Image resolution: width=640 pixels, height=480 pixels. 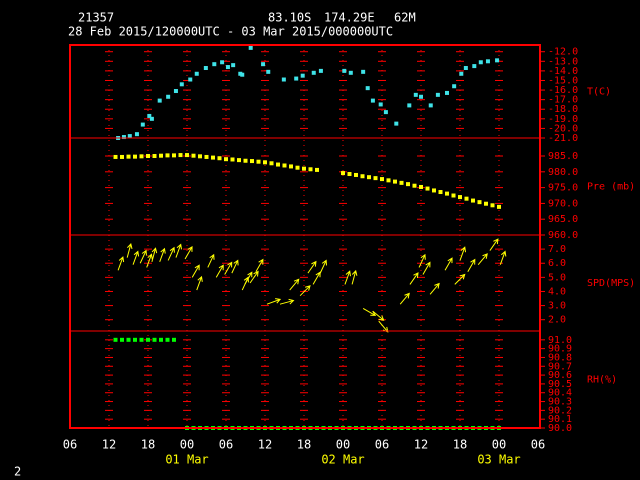 What do you see at coordinates (557, 249) in the screenshot?
I see `y-tick-label: 7.0` at bounding box center [557, 249].